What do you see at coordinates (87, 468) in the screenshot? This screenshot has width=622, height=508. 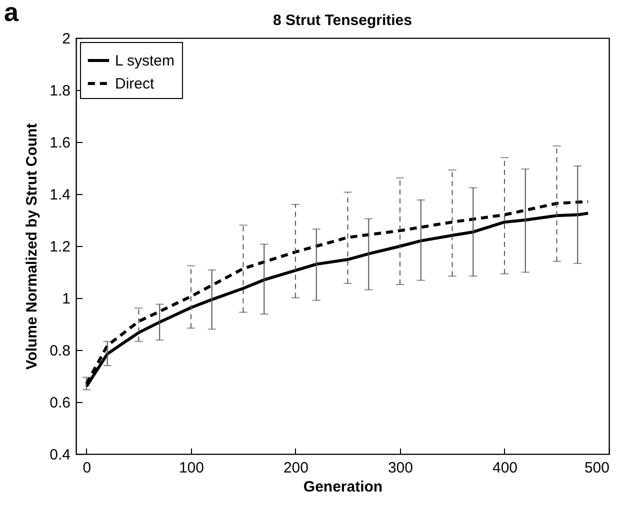 I see `x-tick-label: 0` at bounding box center [87, 468].